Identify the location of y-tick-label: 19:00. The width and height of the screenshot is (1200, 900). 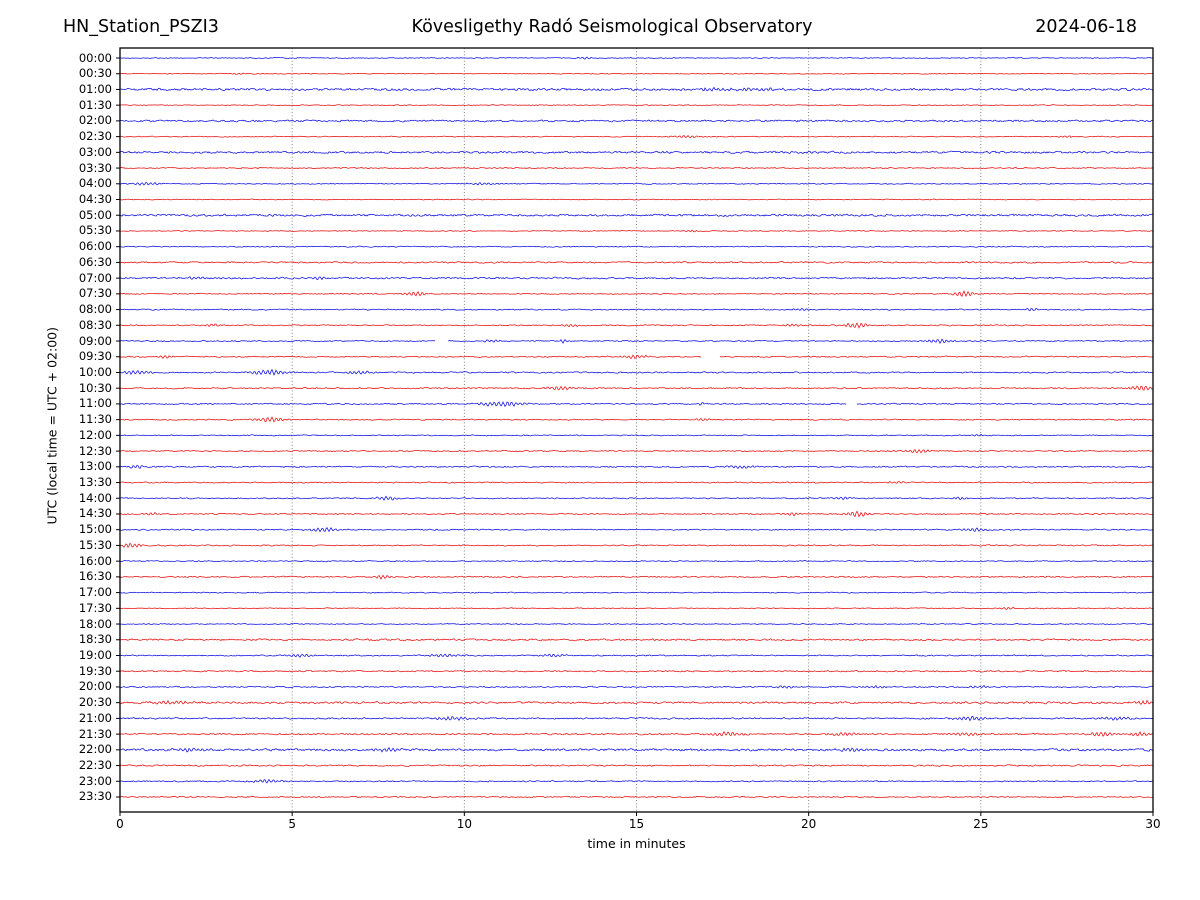
(95, 654).